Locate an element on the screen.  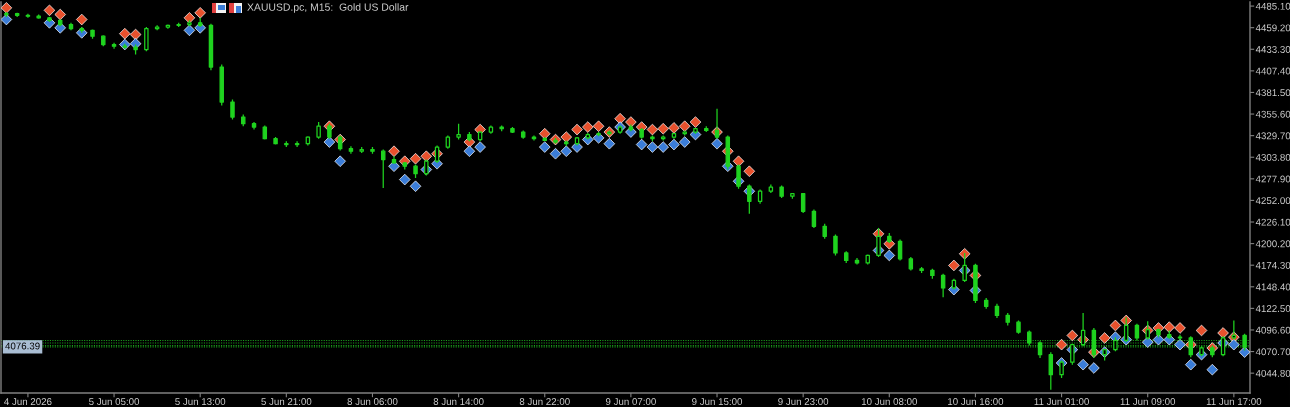
x-tick-label: 8 Jun 06:00 is located at coordinates (372, 401).